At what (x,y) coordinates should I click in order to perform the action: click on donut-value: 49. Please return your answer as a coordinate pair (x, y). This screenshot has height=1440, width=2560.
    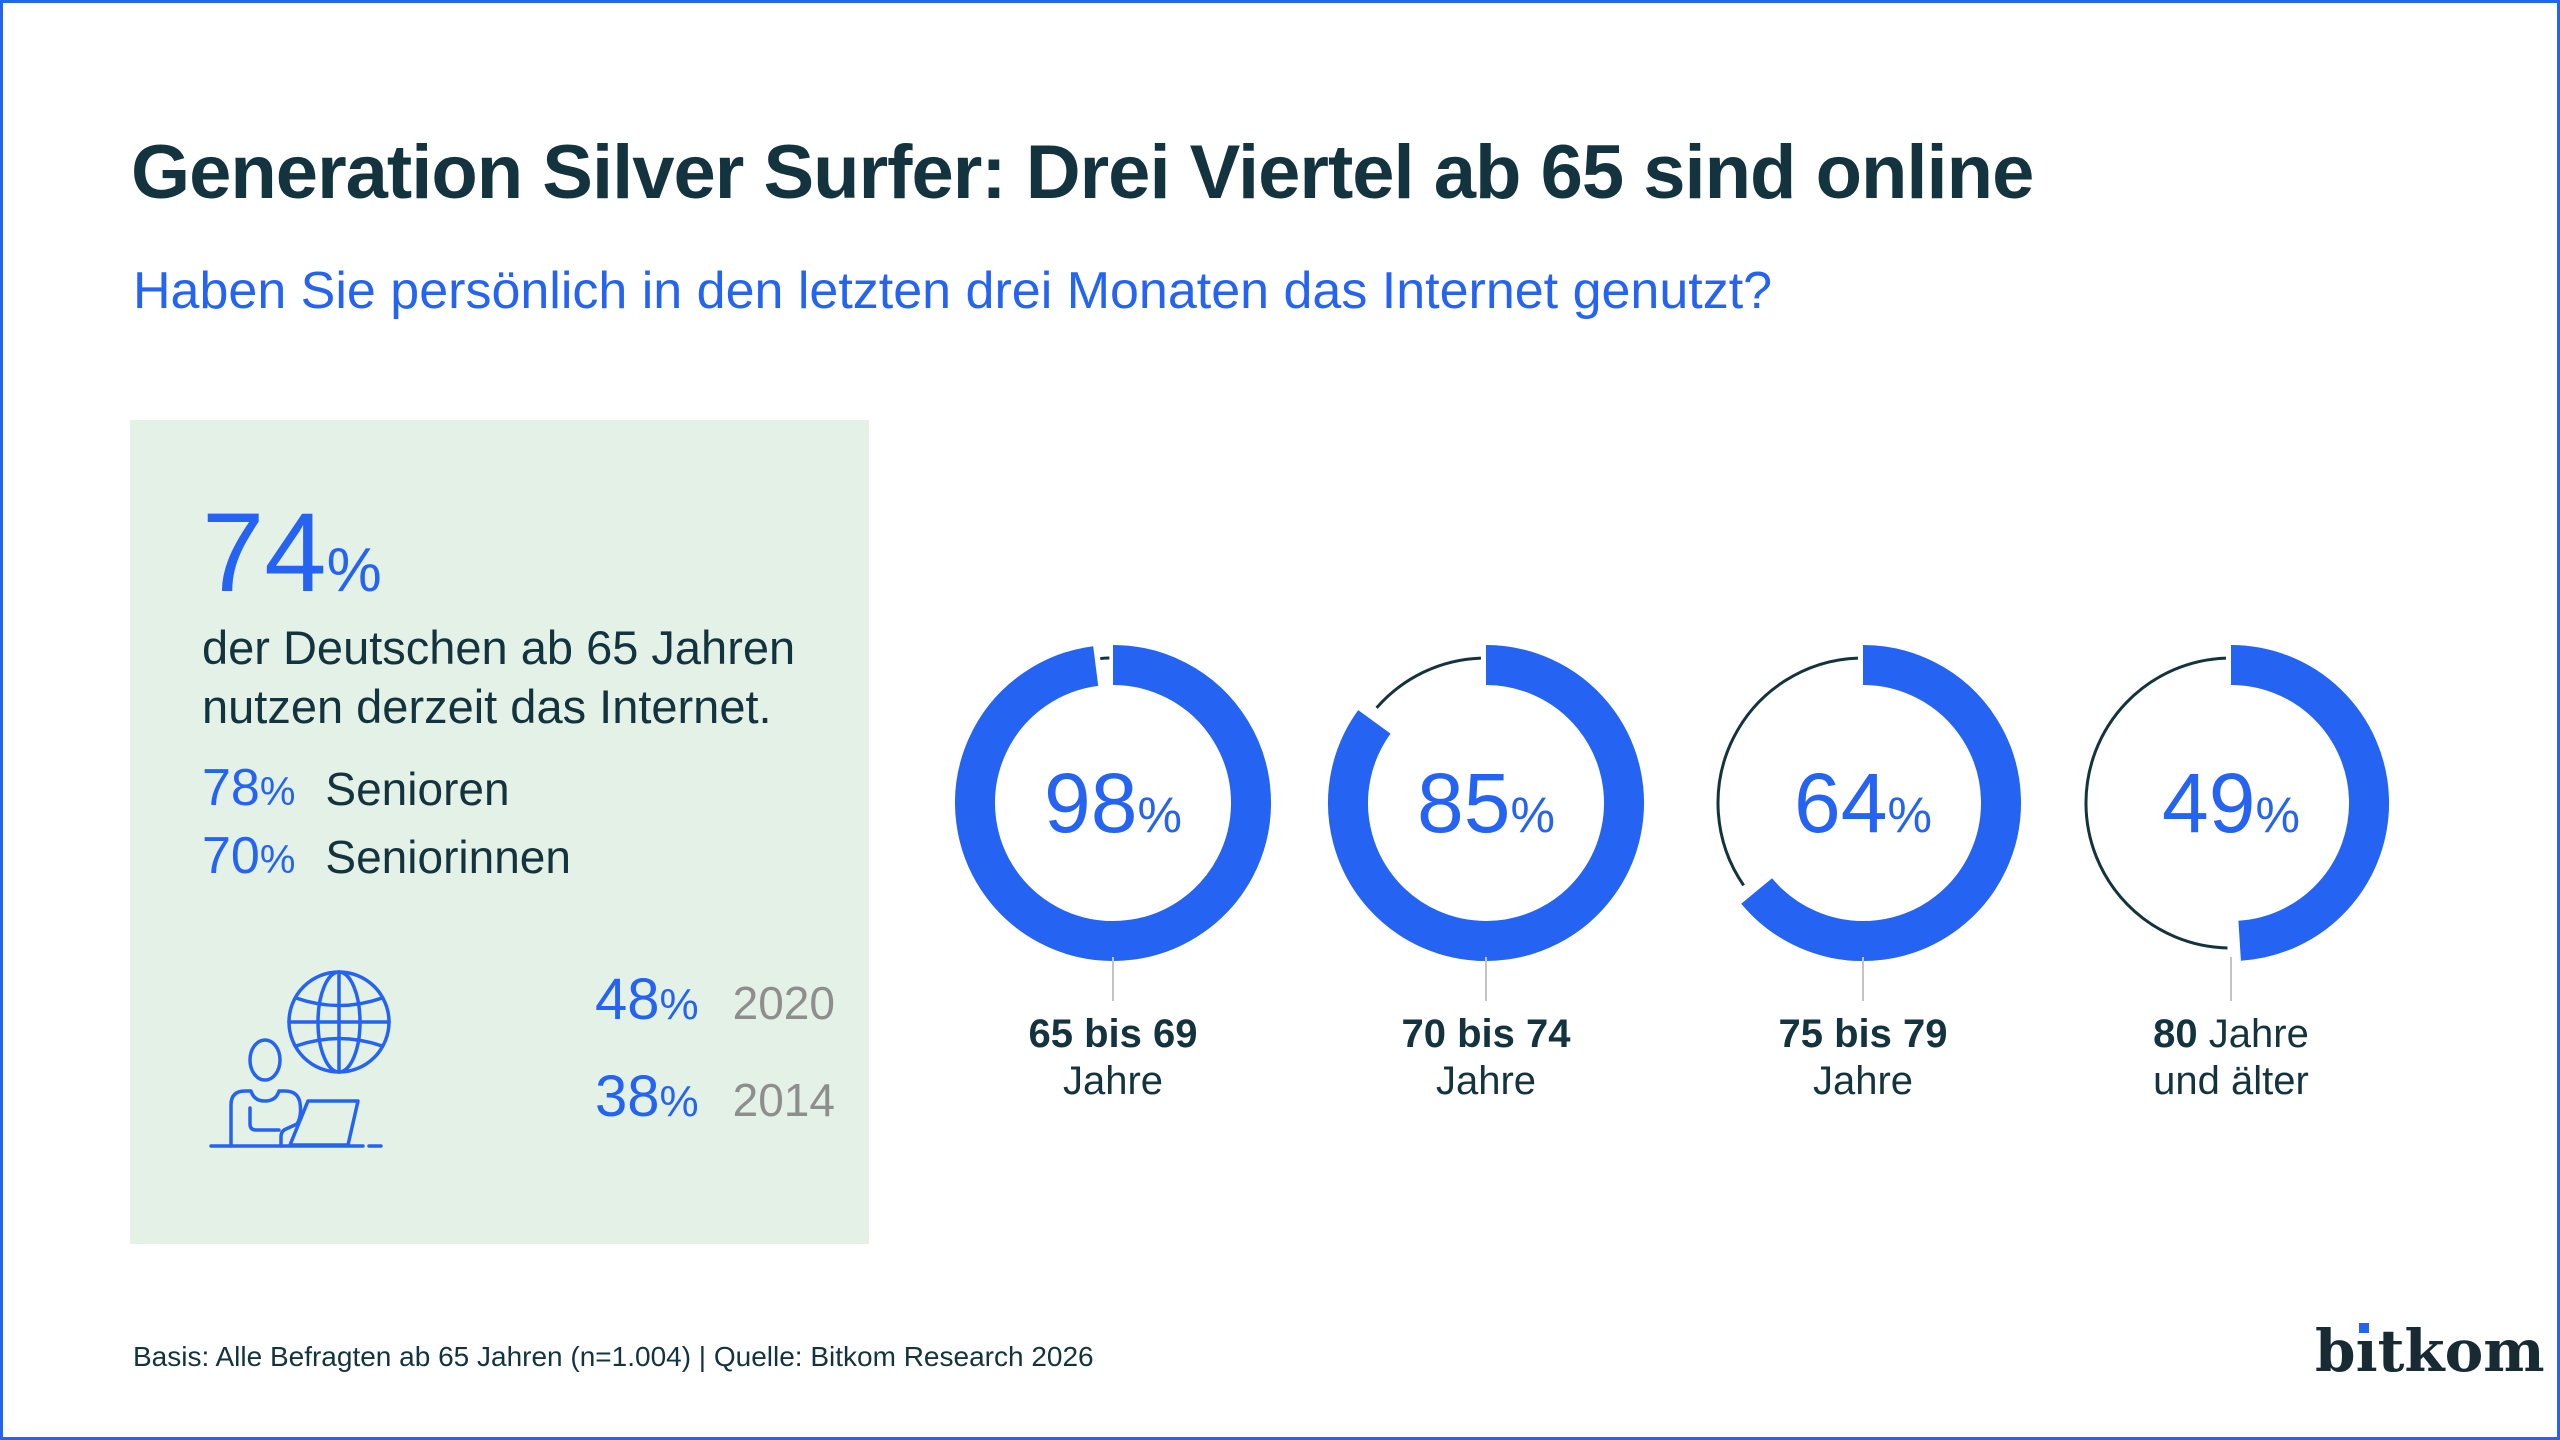
    Looking at the image, I should click on (2209, 802).